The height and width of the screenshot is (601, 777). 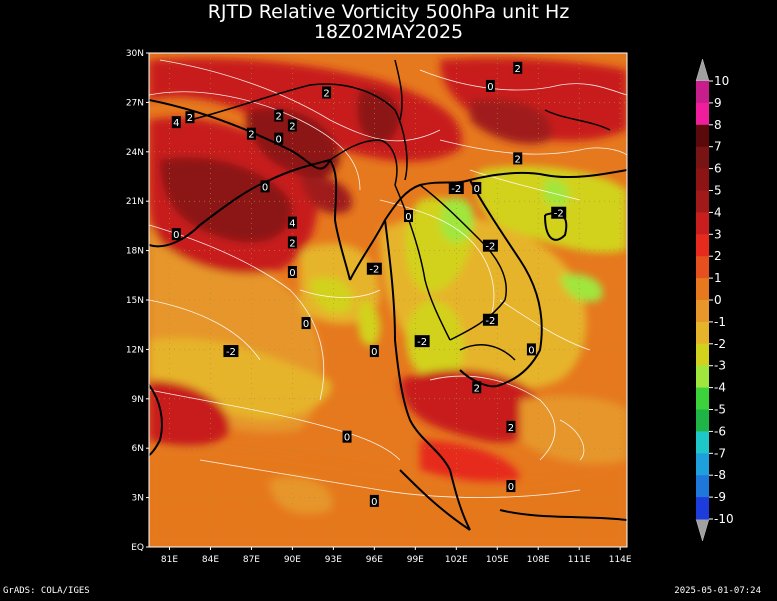 I want to click on lat-tick-label: 15N, so click(x=135, y=301).